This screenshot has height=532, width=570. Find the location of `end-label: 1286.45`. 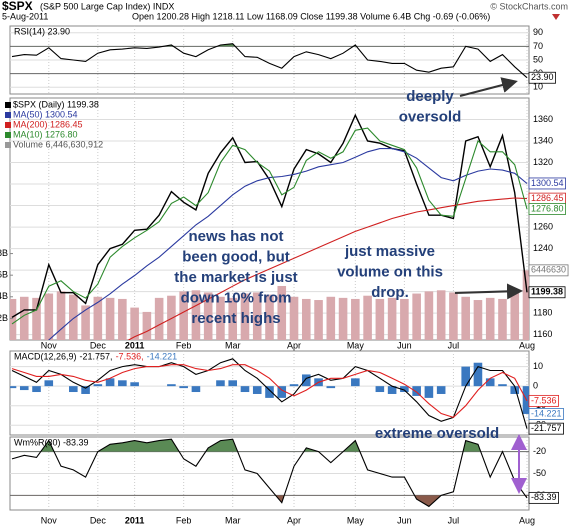

end-label: 1286.45 is located at coordinates (547, 198).